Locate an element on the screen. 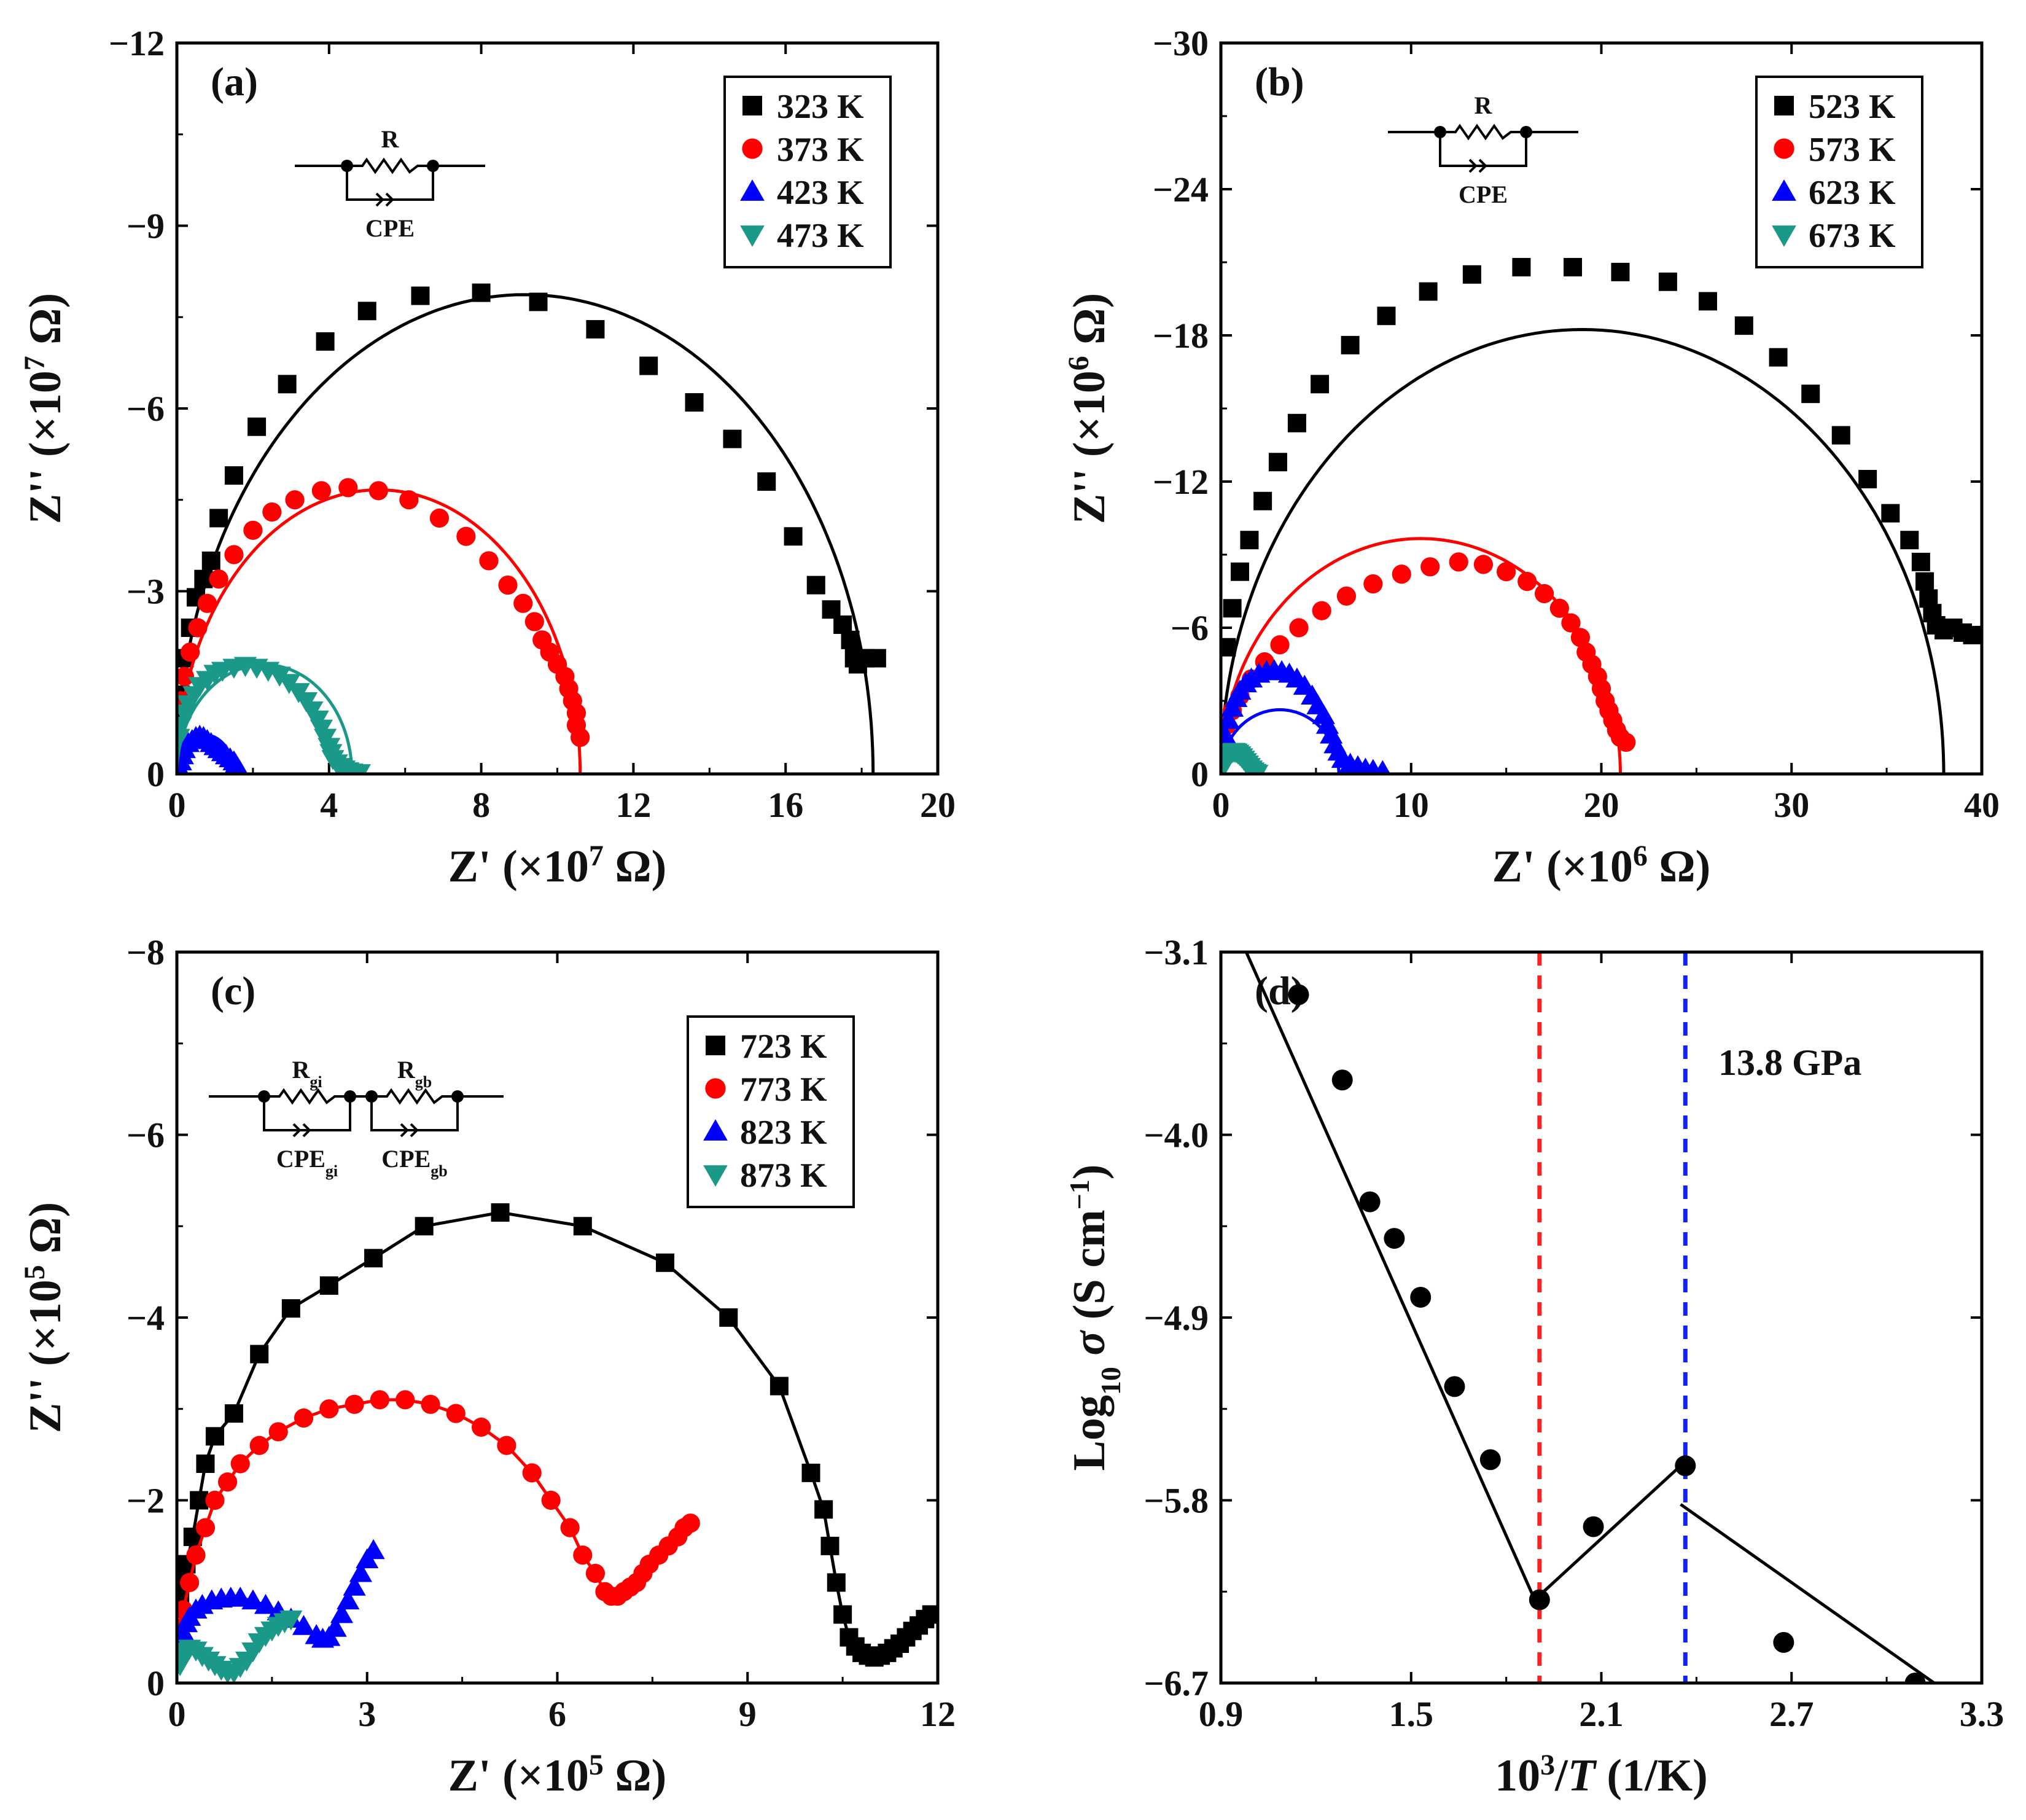 This screenshot has height=1820, width=2026. x-tick-label: 30 is located at coordinates (1791, 805).